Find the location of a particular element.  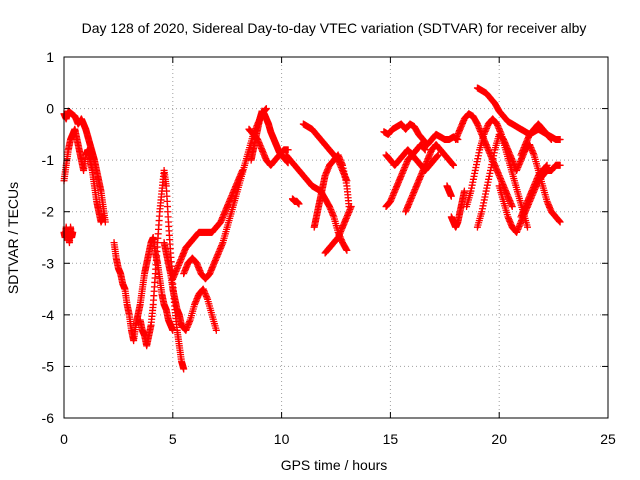

x-axis-label: GPS time / hours is located at coordinates (334, 465).